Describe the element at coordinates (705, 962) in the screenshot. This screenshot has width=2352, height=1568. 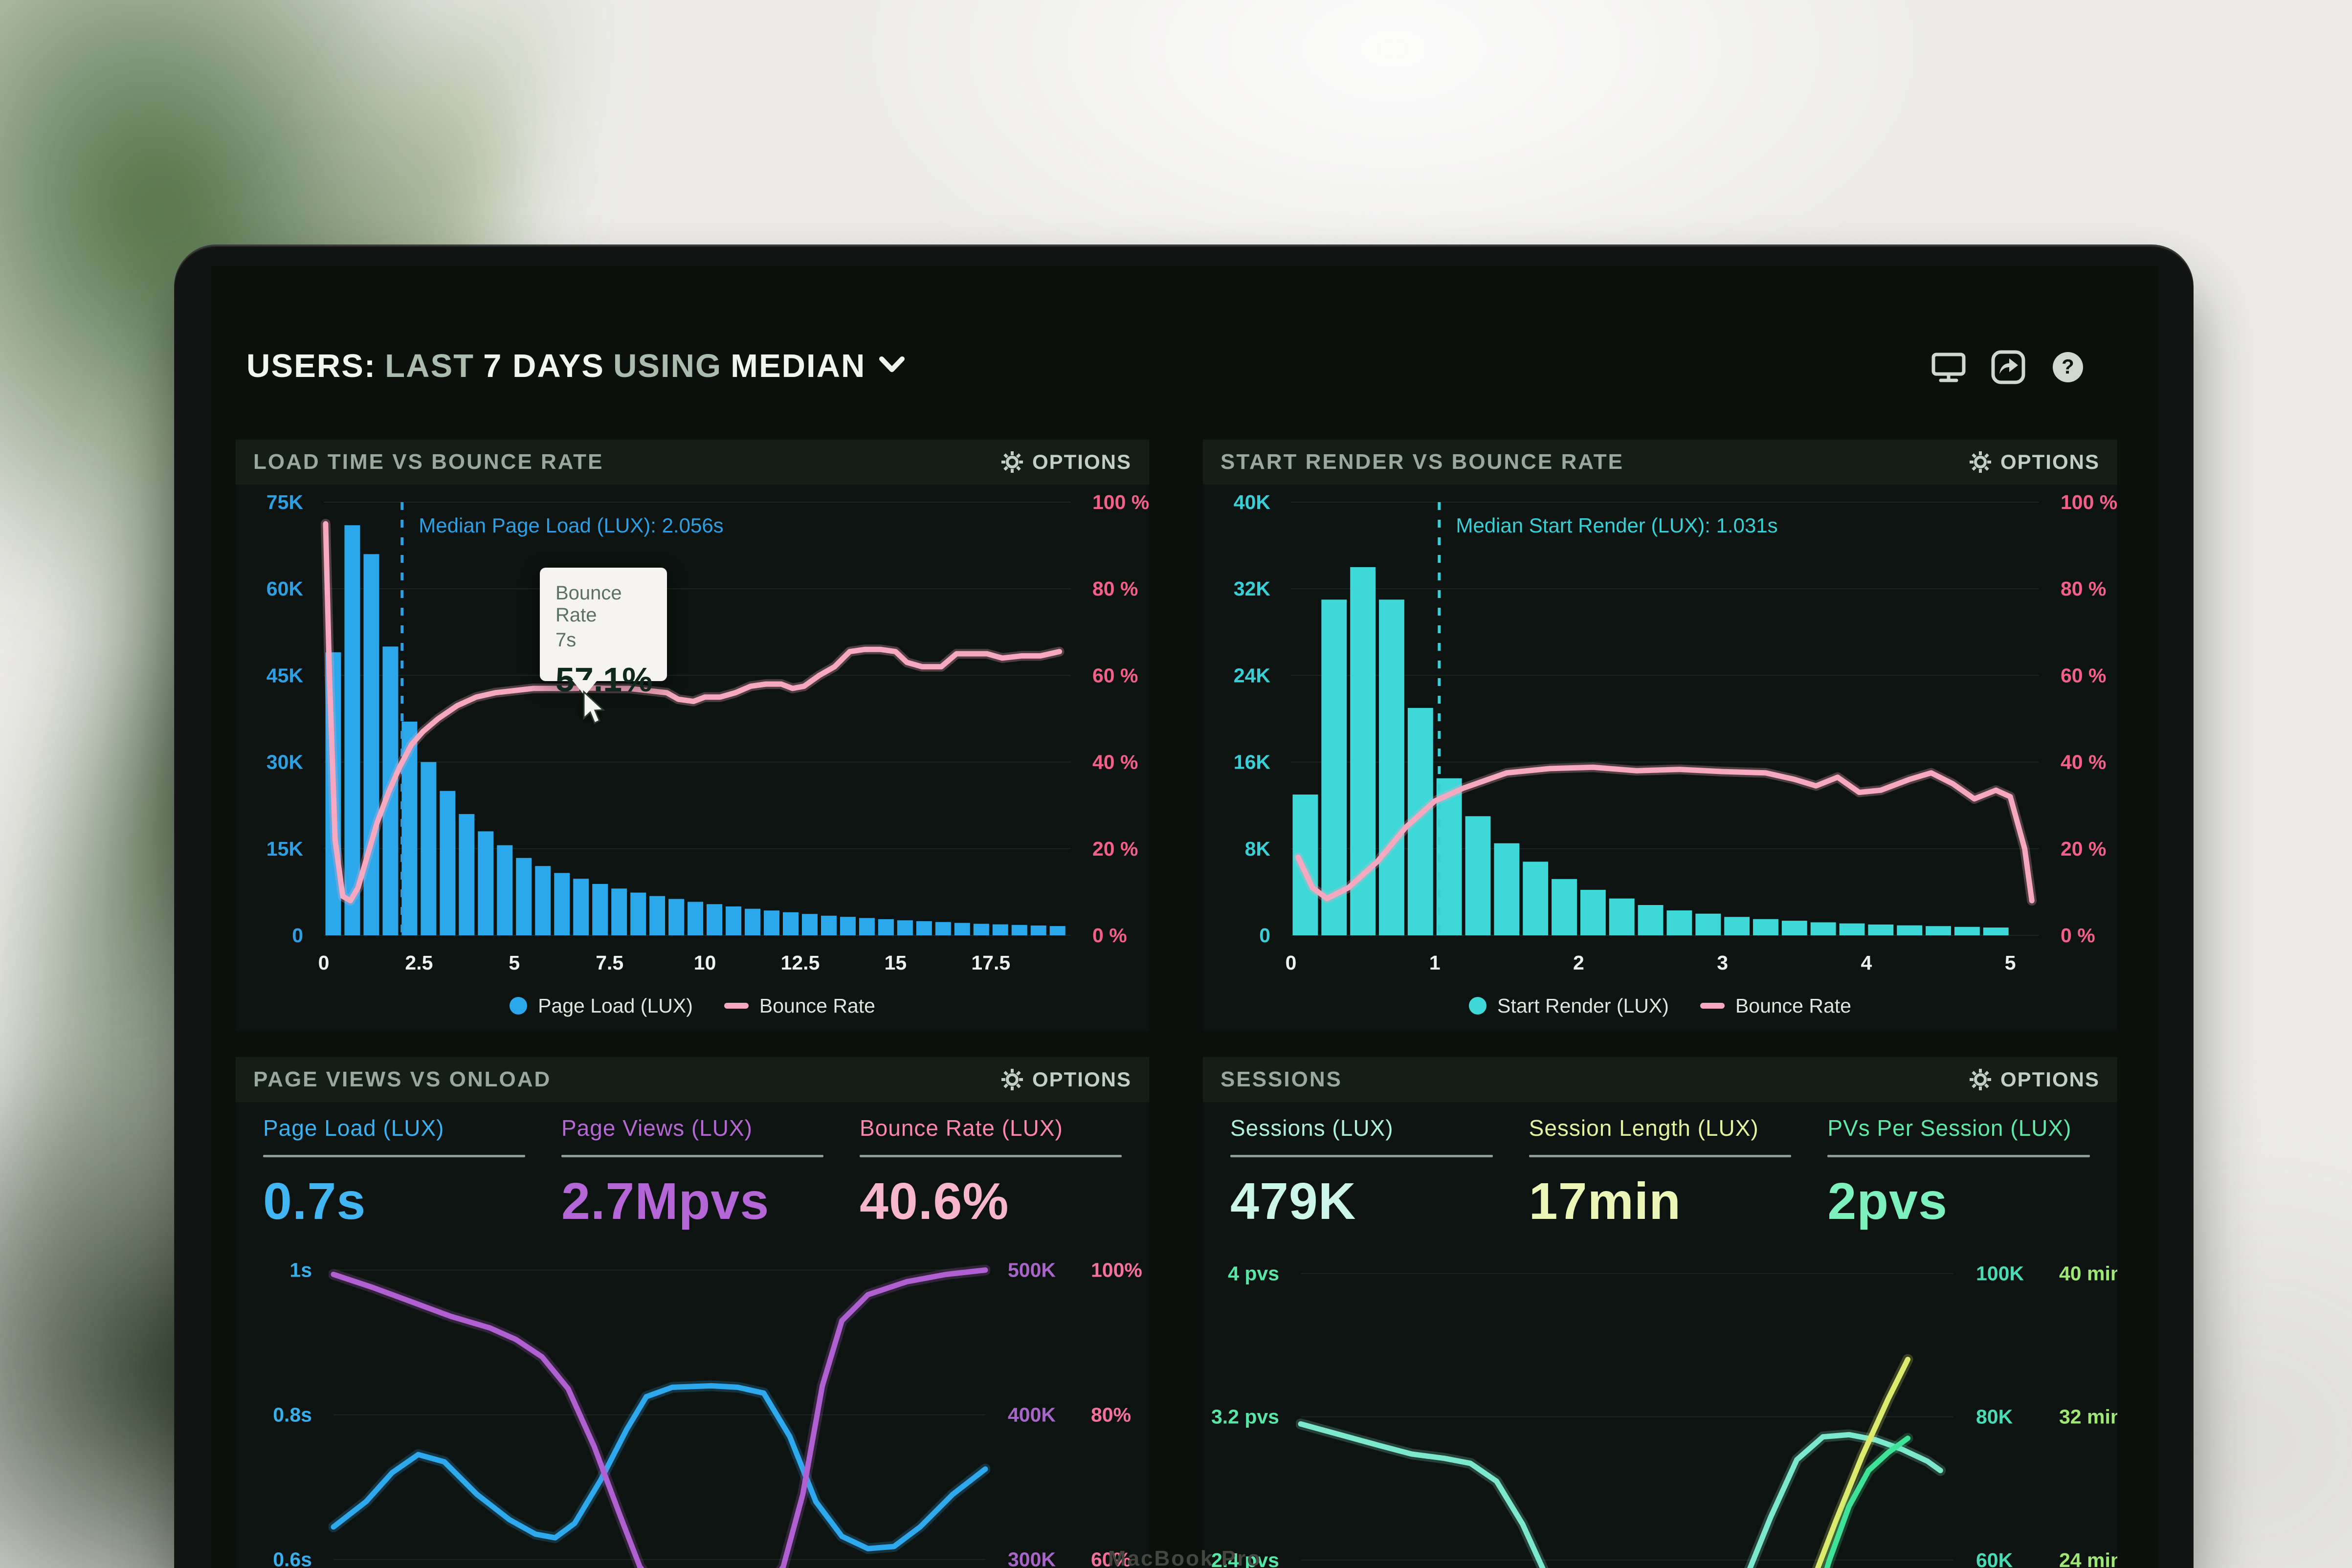
I see `svg-text: 10` at that location.